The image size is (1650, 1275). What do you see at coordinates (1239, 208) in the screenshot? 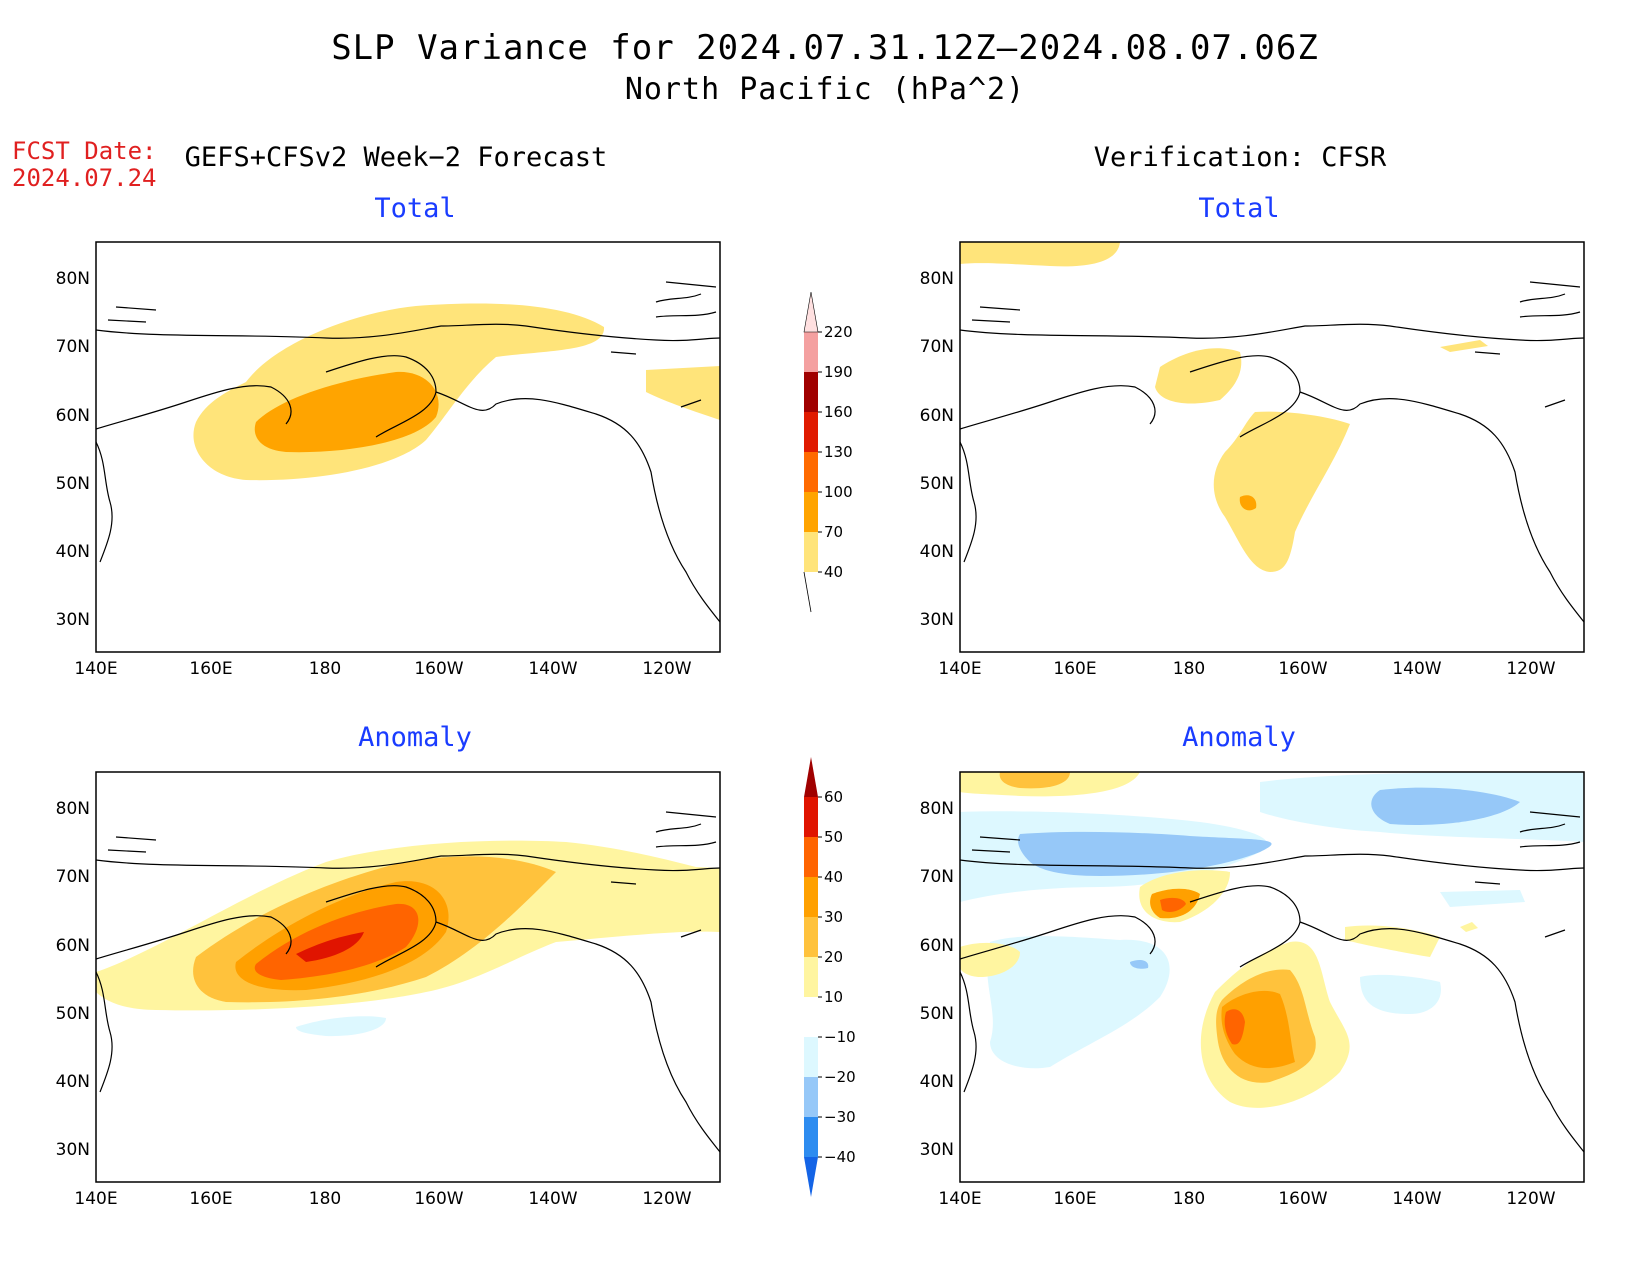
I see `panel-label-ver-total: Total` at bounding box center [1239, 208].